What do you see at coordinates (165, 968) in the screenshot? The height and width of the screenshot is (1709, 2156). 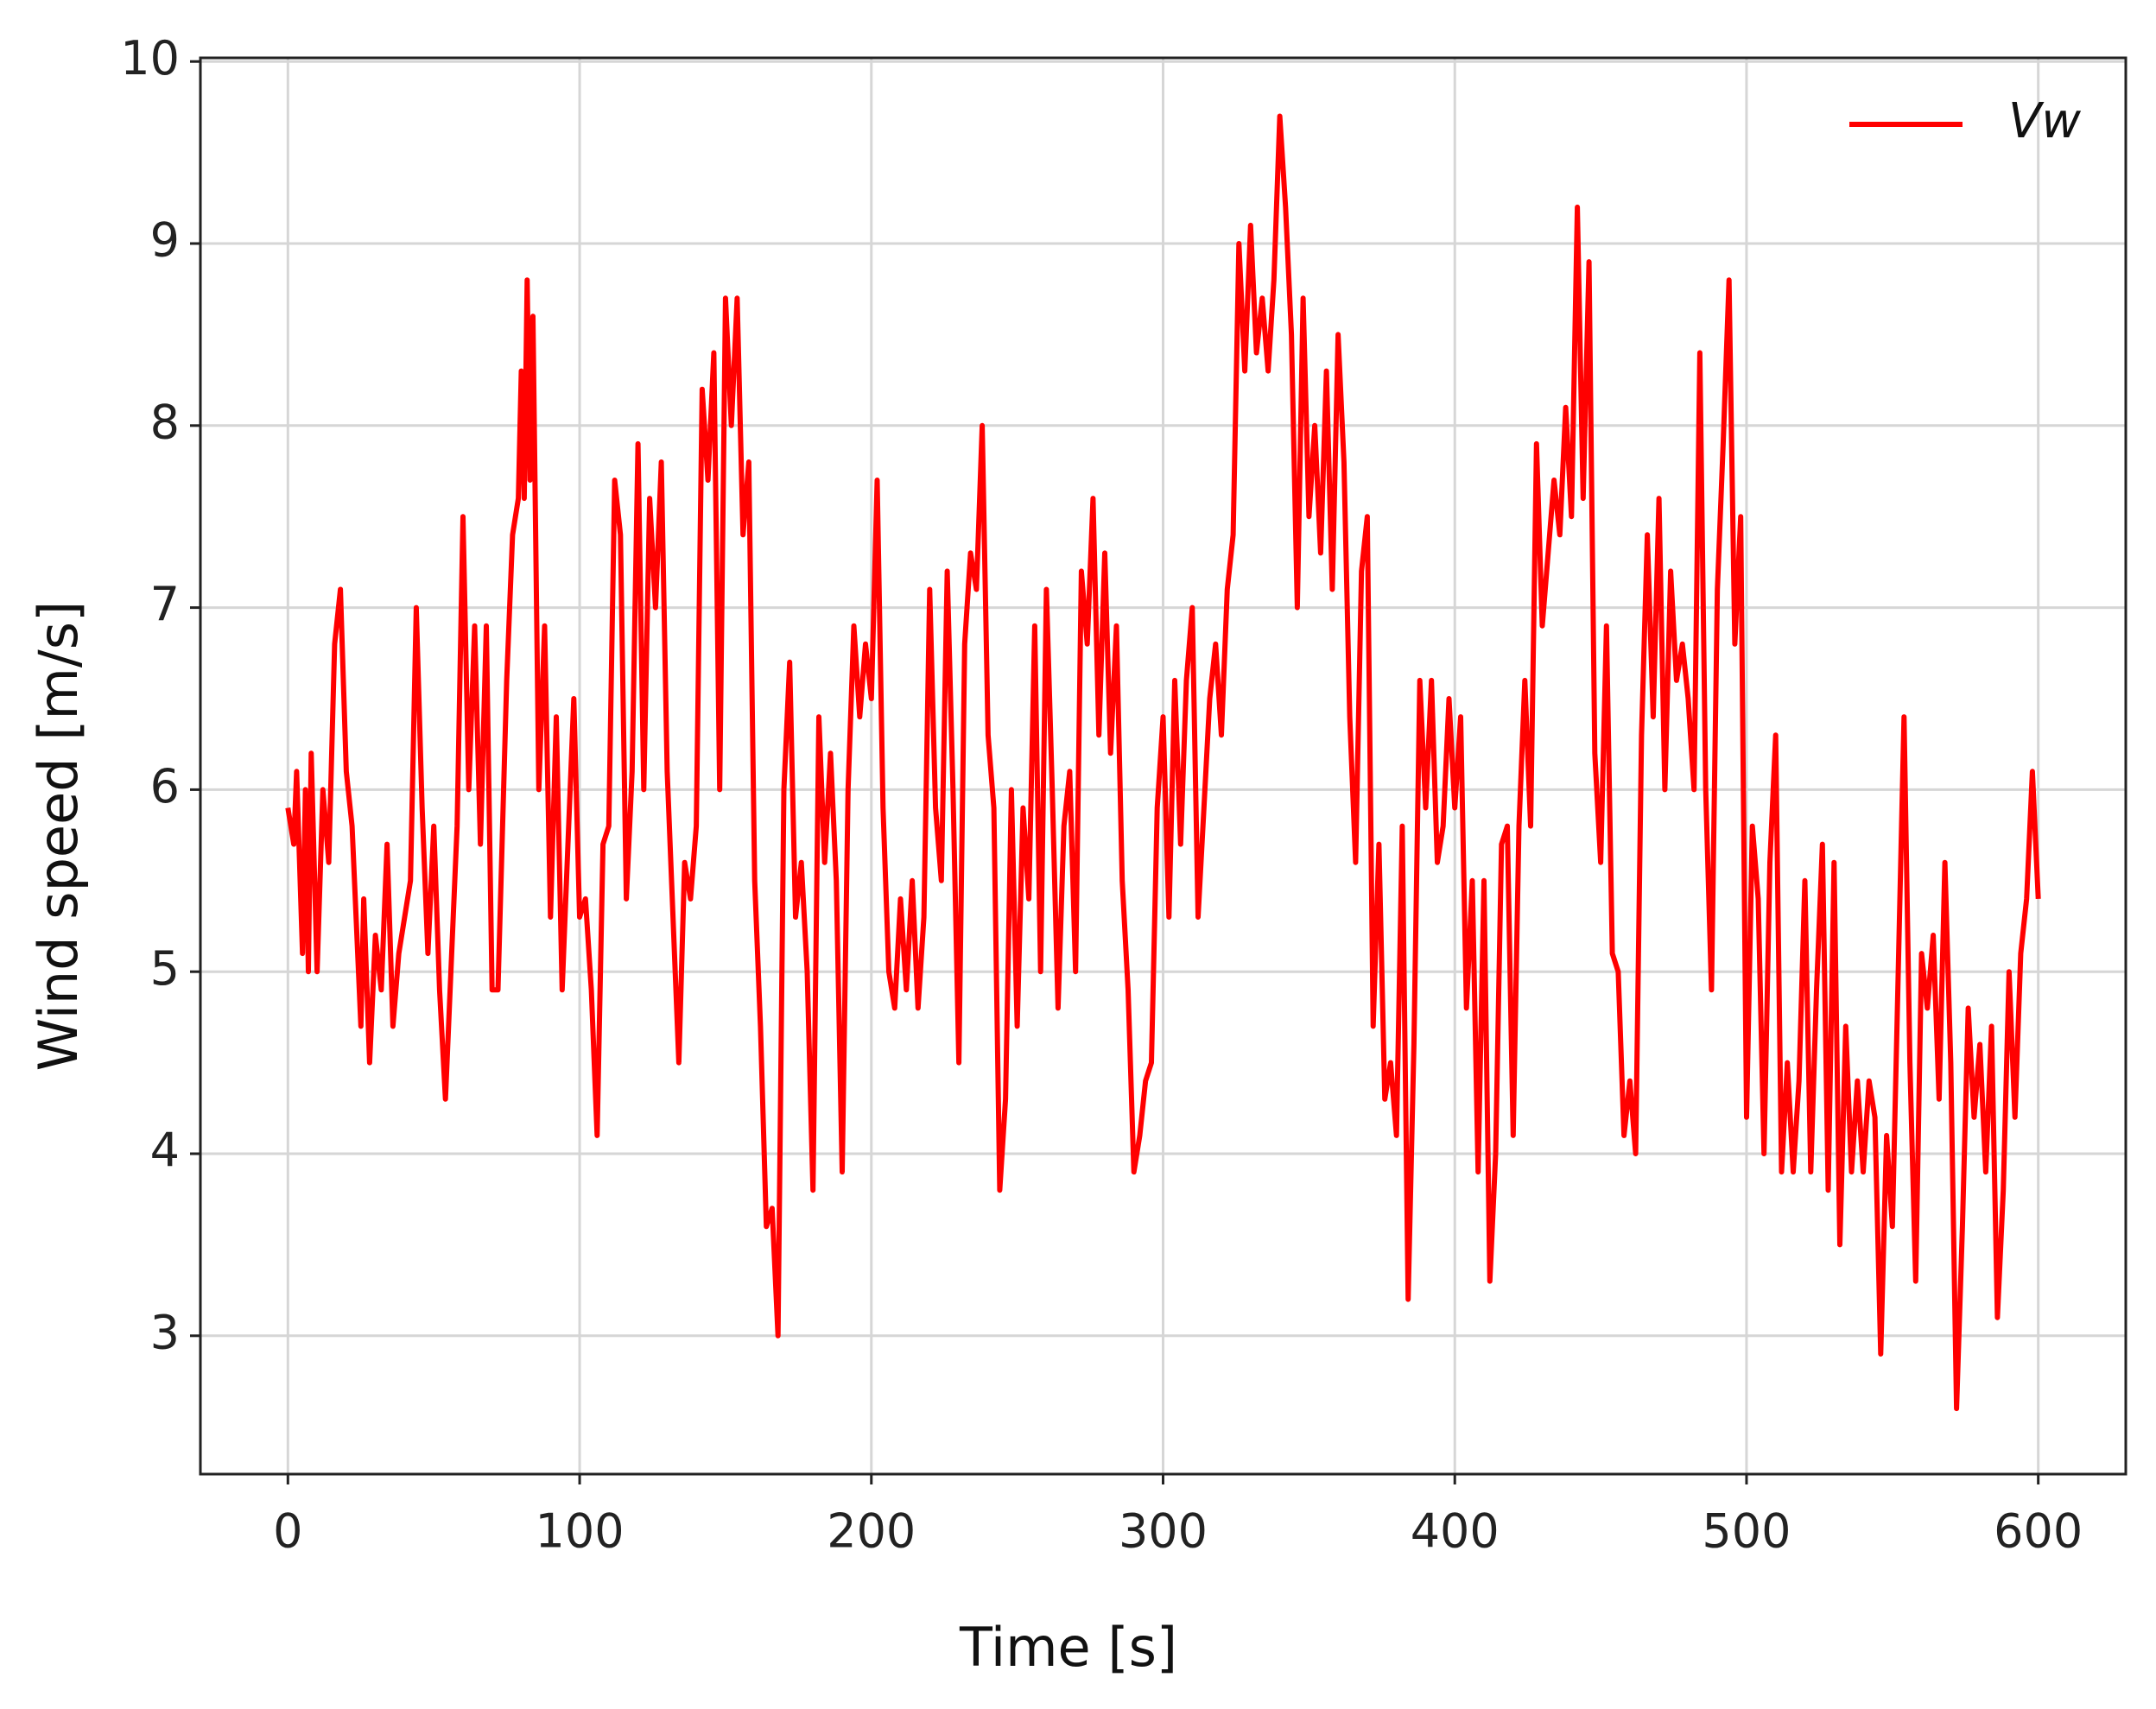 I see `y-tick-label: 5` at bounding box center [165, 968].